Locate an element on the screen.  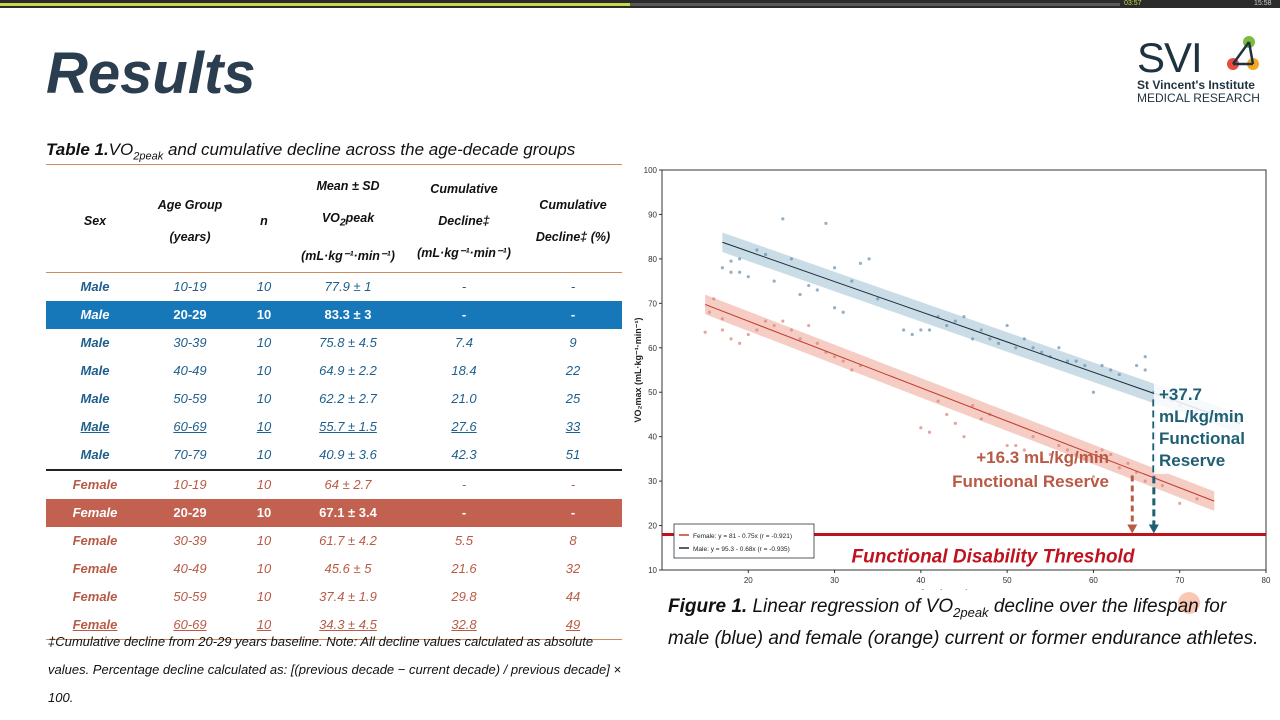
cell-mean: 77.9 ± 1 is located at coordinates (348, 286).